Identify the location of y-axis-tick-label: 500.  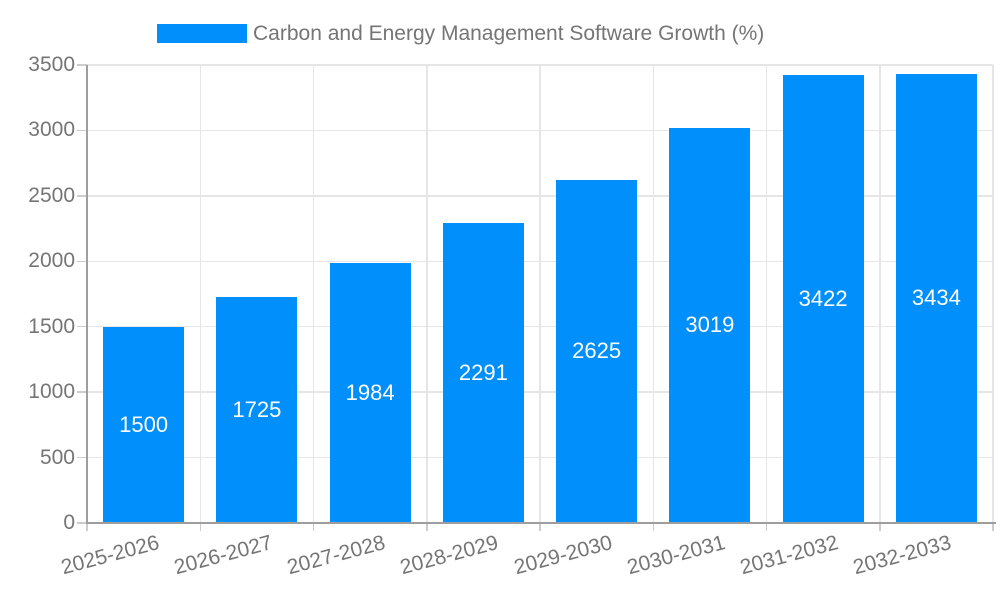
(57, 457).